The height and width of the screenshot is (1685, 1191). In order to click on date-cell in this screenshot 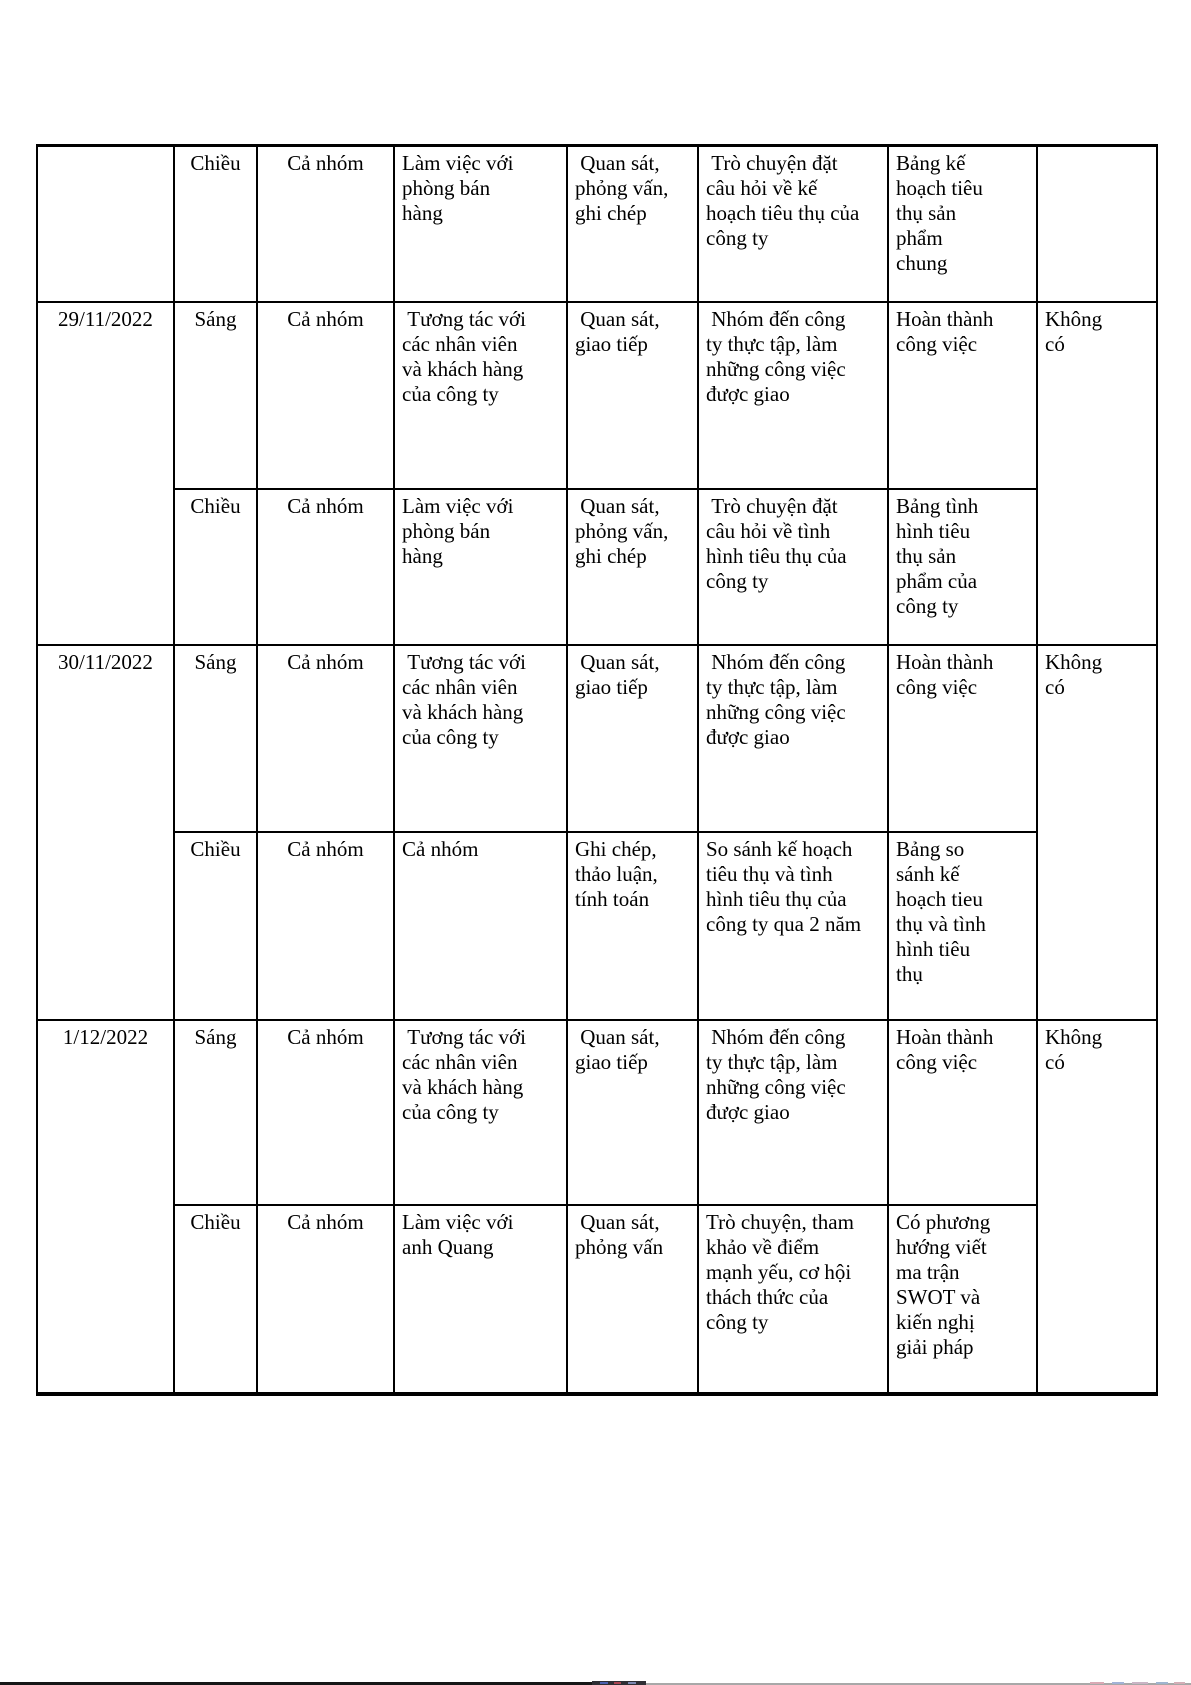, I will do `click(105, 223)`.